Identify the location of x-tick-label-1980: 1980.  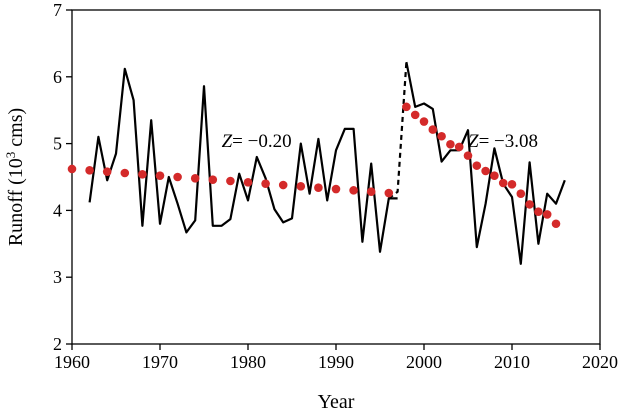
(248, 362).